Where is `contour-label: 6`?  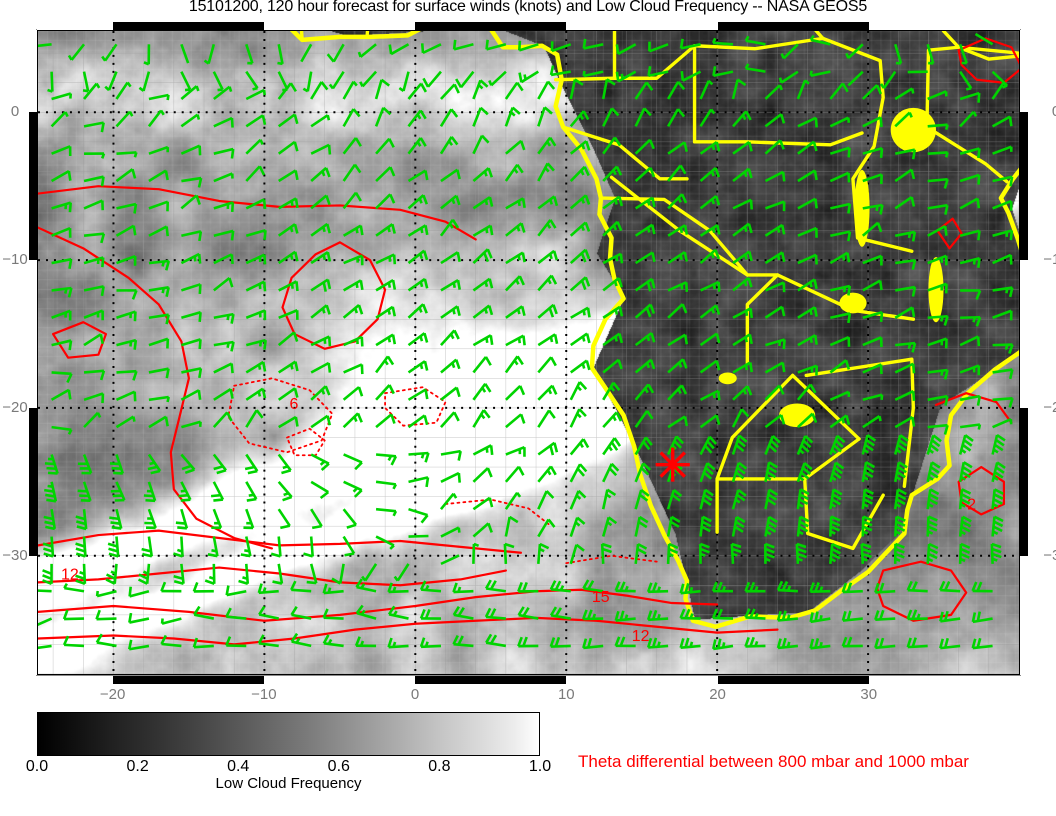 contour-label: 6 is located at coordinates (293, 404).